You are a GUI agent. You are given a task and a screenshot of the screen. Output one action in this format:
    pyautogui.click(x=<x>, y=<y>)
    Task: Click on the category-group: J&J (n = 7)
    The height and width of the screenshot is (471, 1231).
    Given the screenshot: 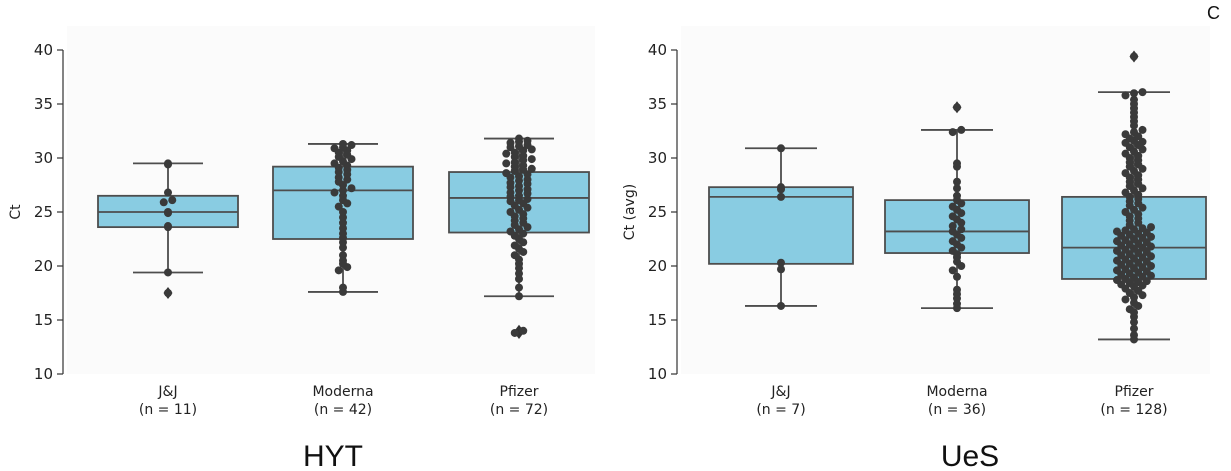 What is the action you would take?
    pyautogui.click(x=781, y=281)
    